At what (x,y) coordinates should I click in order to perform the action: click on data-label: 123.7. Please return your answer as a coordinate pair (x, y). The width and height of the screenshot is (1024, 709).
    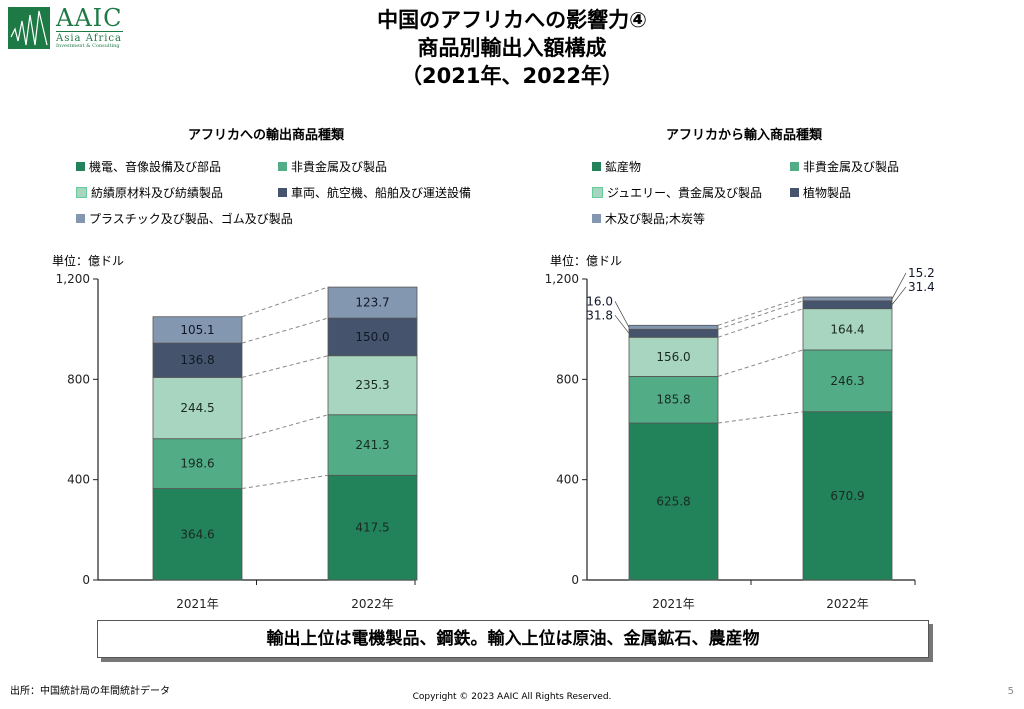
    Looking at the image, I should click on (372, 303).